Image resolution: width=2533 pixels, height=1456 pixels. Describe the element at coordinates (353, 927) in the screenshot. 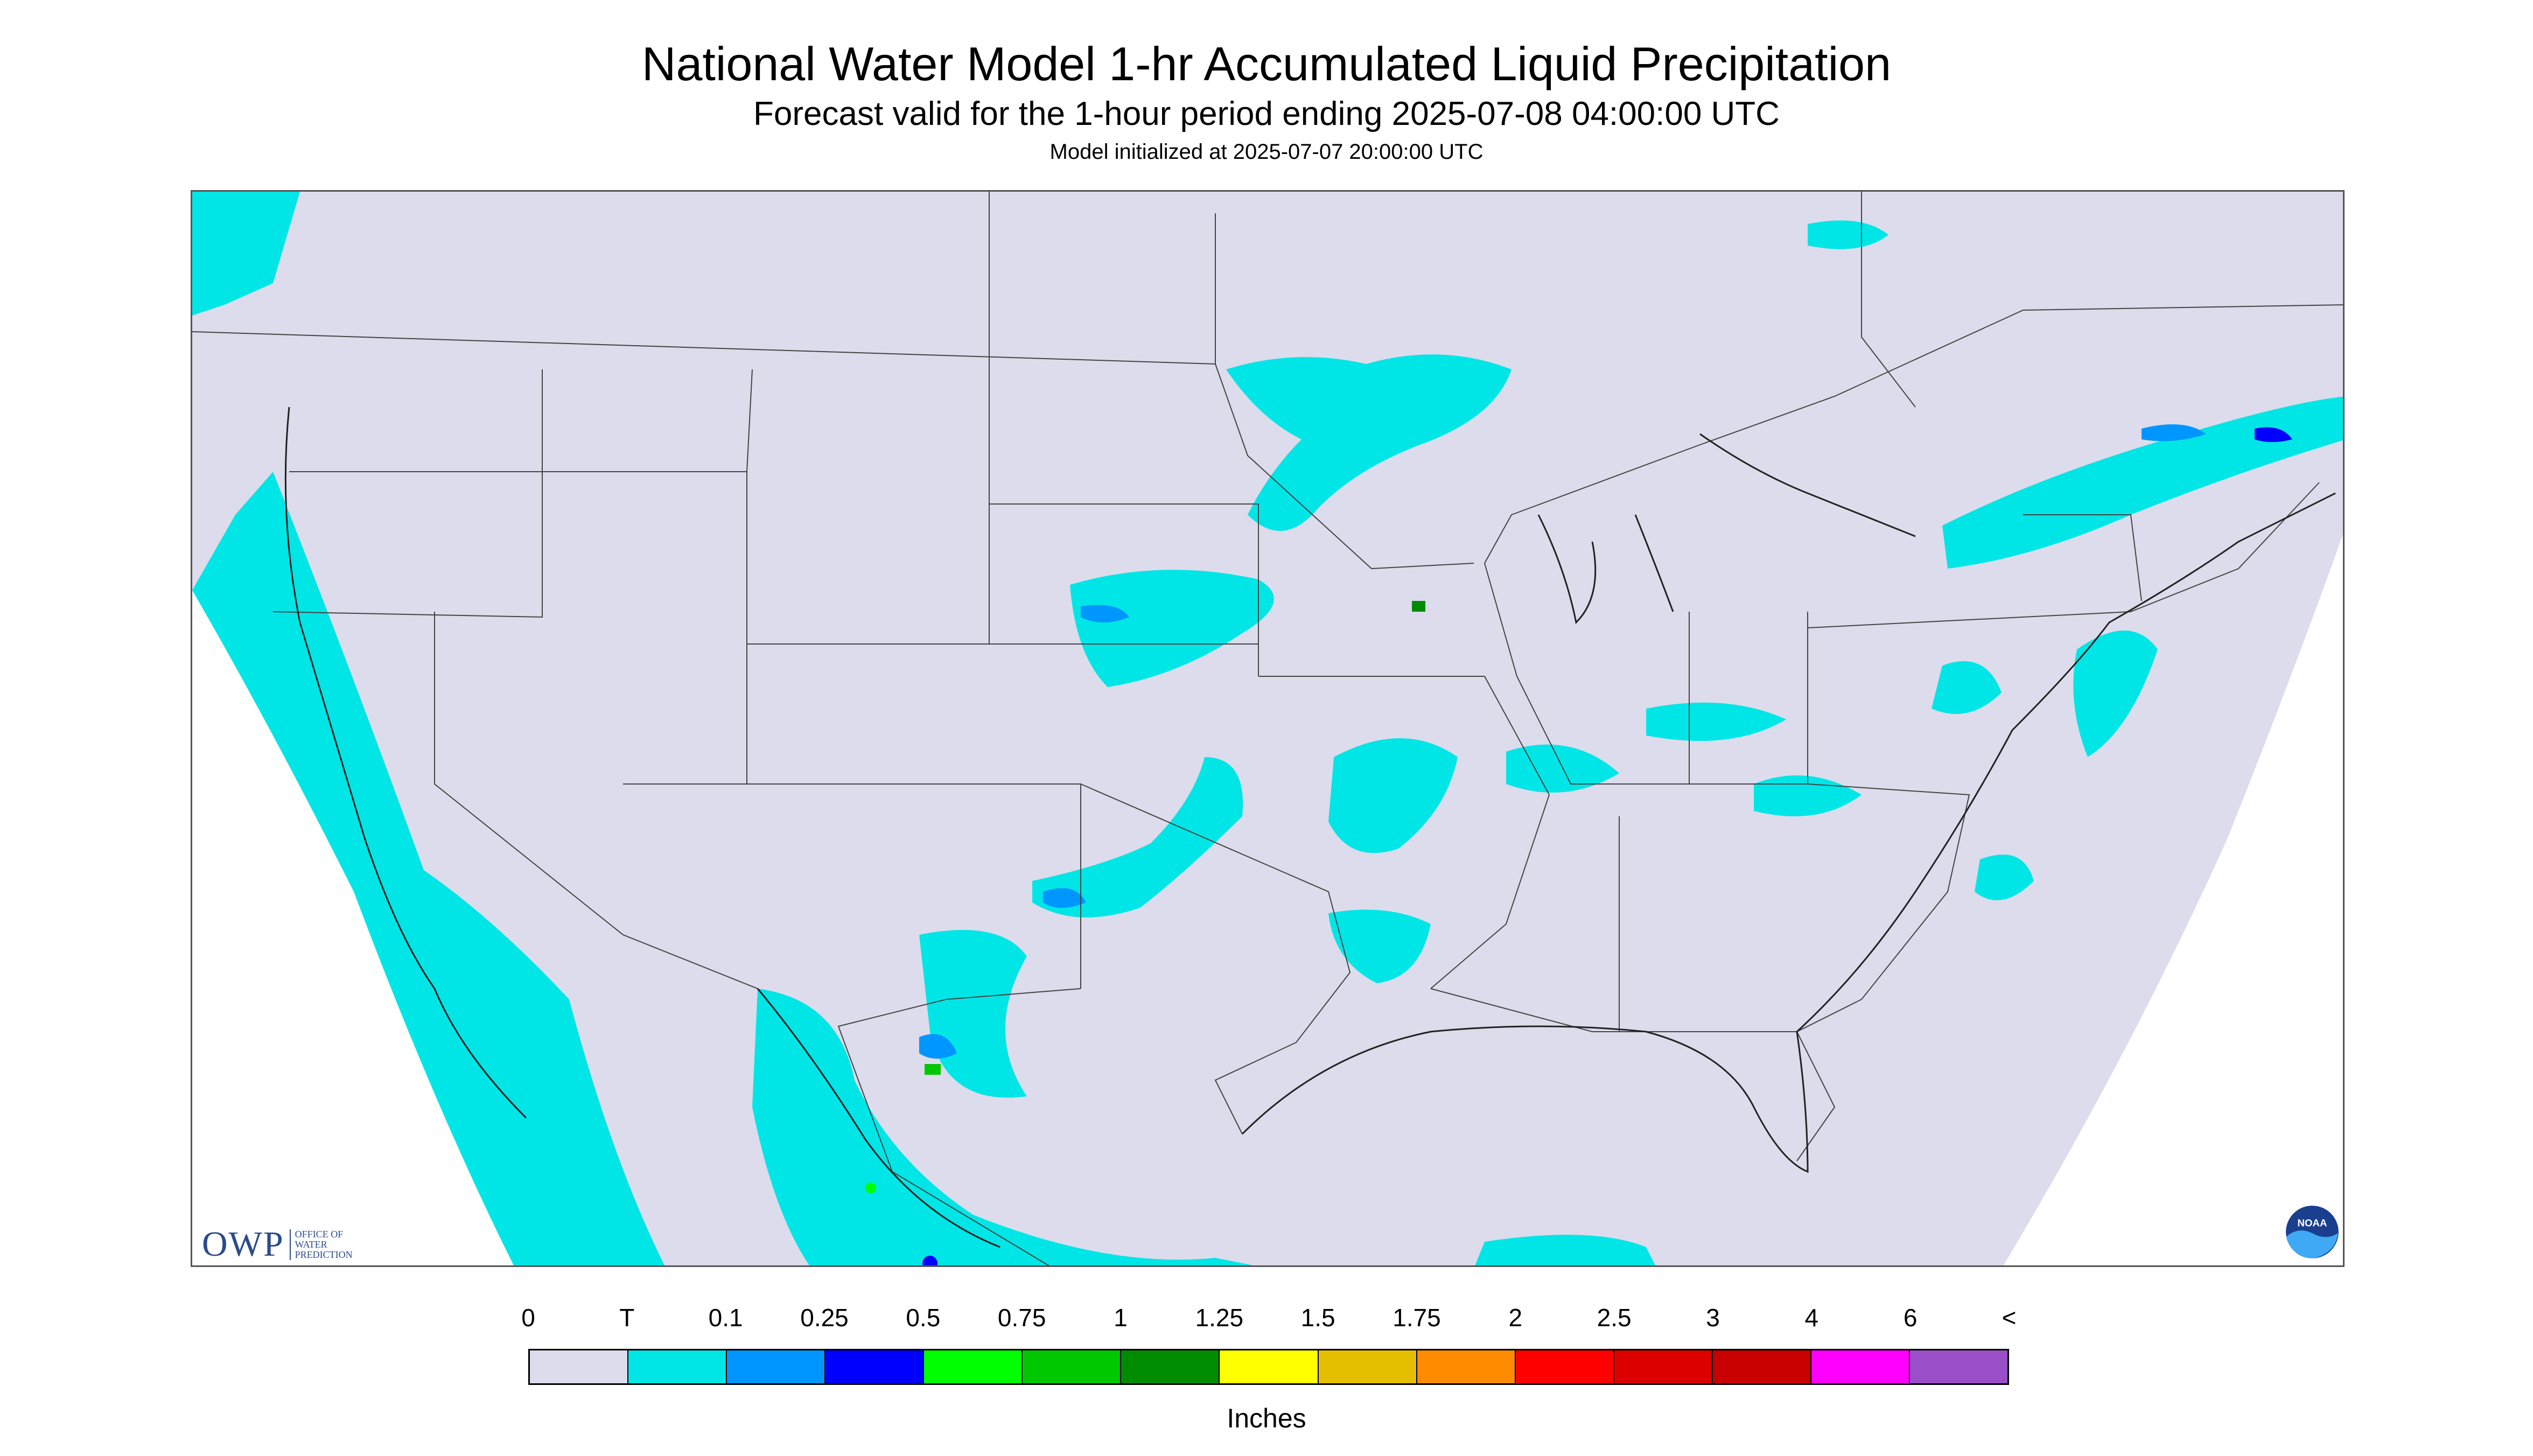

I see `out-of-domain-left` at that location.